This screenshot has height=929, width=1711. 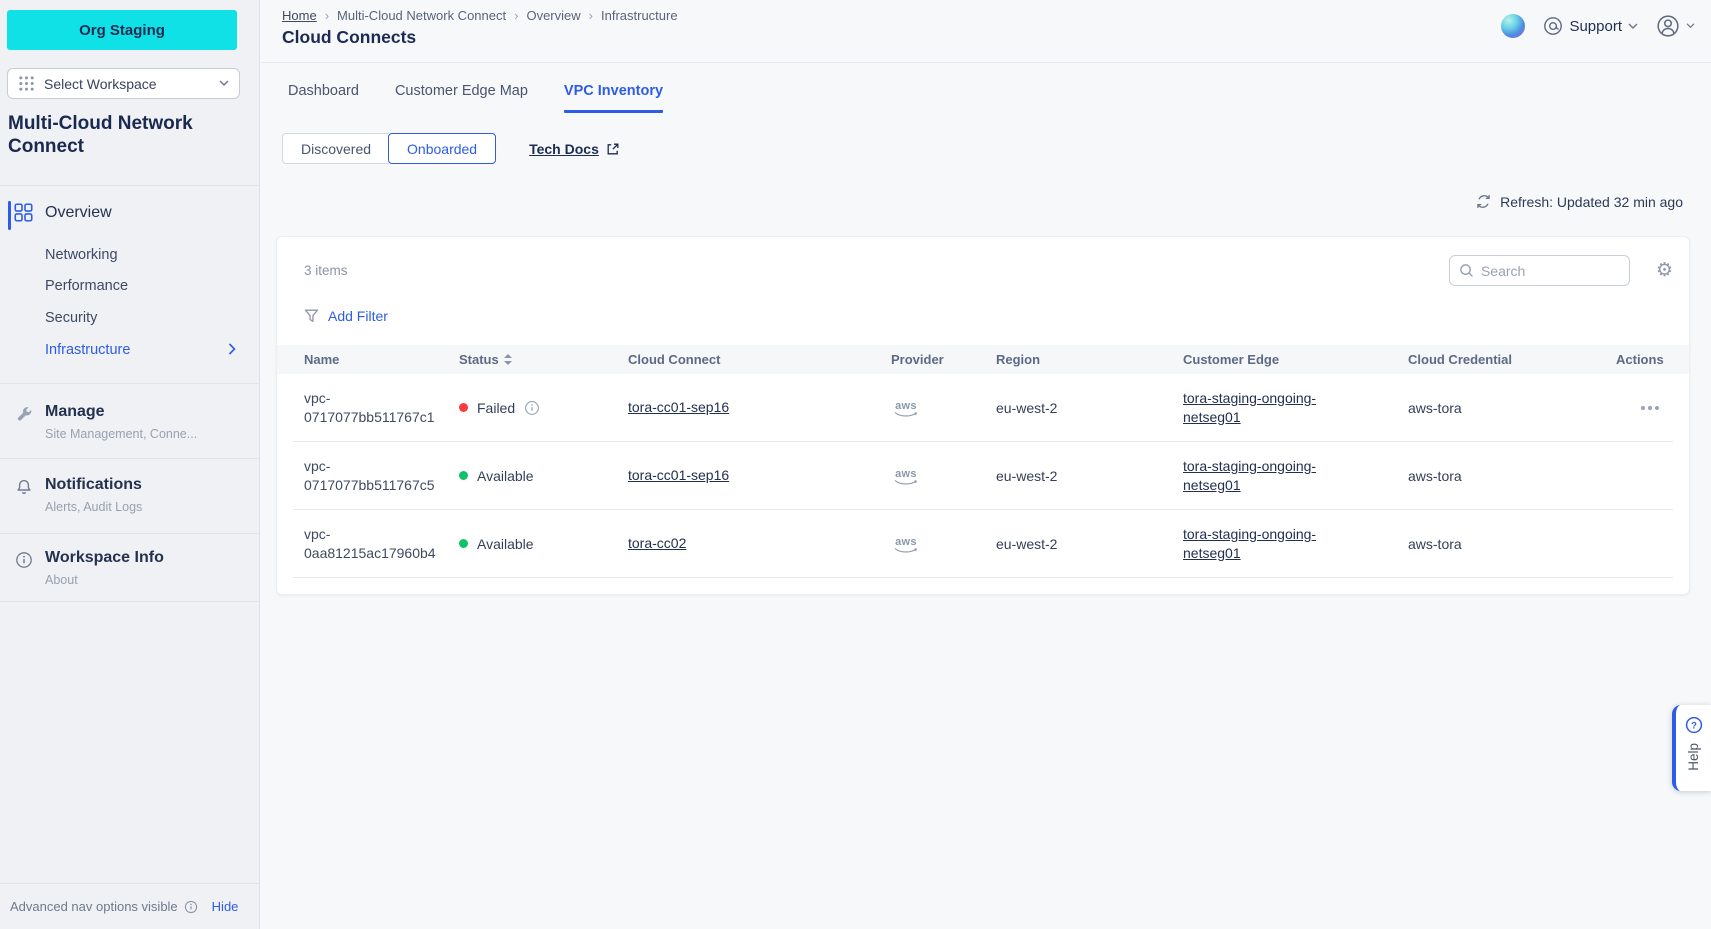 I want to click on sidebar-item-overview: Overview, so click(x=63, y=212).